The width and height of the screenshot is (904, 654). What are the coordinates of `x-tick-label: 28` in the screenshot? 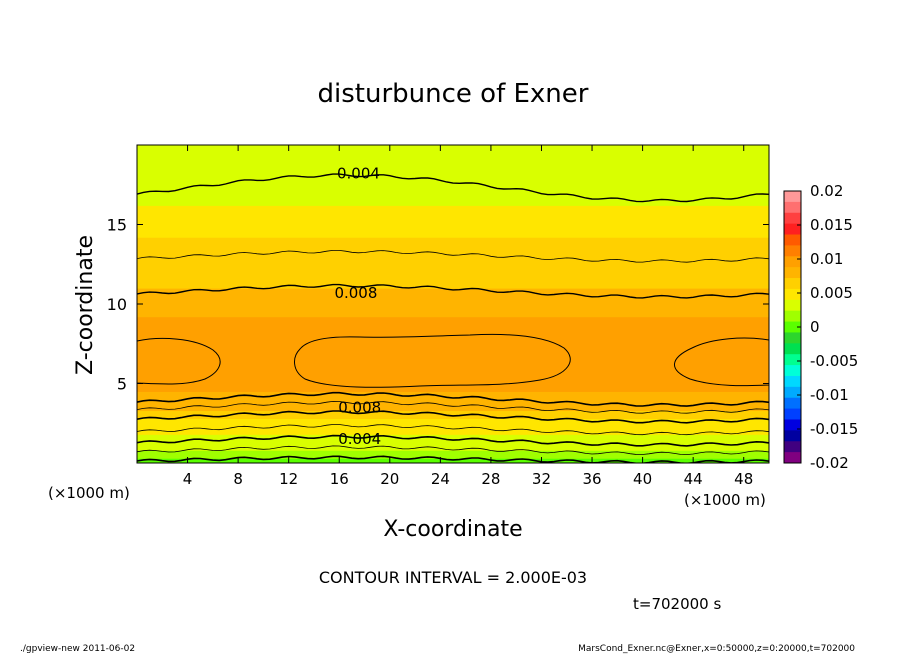 It's located at (490, 479).